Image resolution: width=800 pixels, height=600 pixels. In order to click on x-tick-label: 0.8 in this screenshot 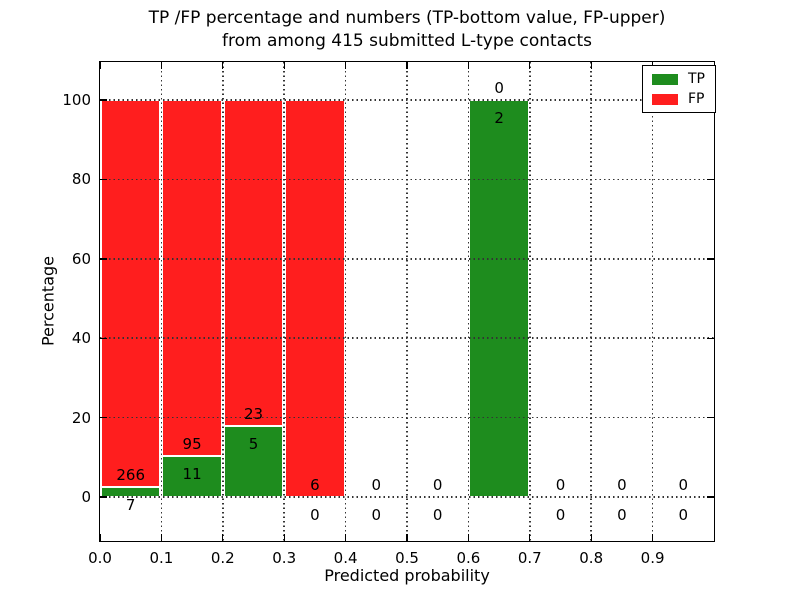, I will do `click(591, 558)`.